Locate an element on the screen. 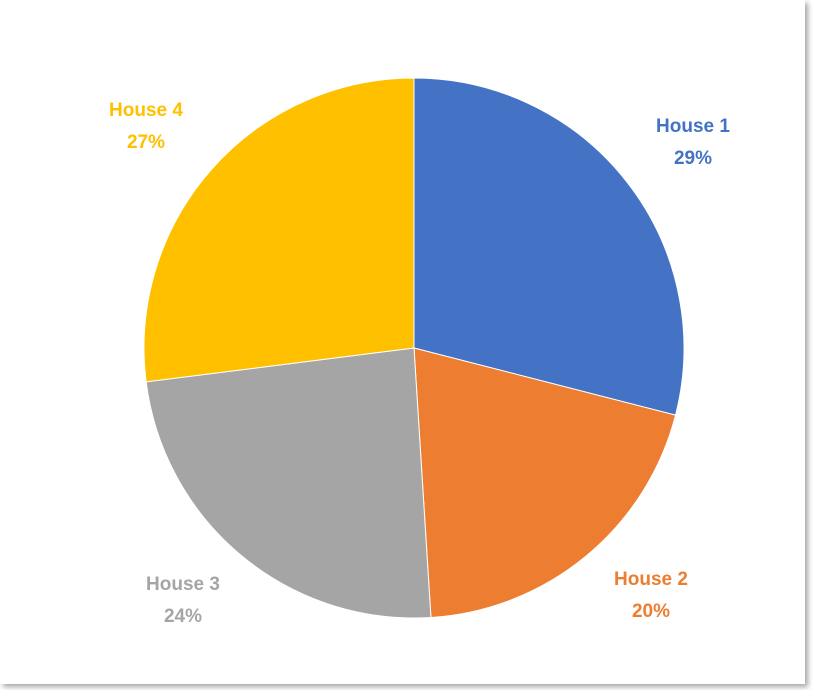 This screenshot has height=690, width=821. slice-label-name: House 1 is located at coordinates (693, 126).